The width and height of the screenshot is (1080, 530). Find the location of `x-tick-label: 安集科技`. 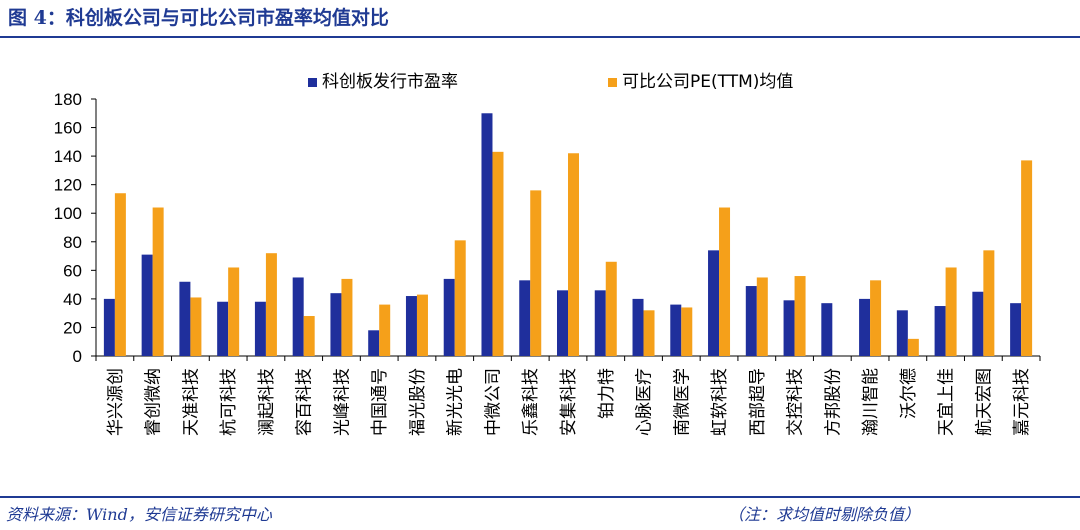

x-tick-label: 安集科技 is located at coordinates (569, 402).